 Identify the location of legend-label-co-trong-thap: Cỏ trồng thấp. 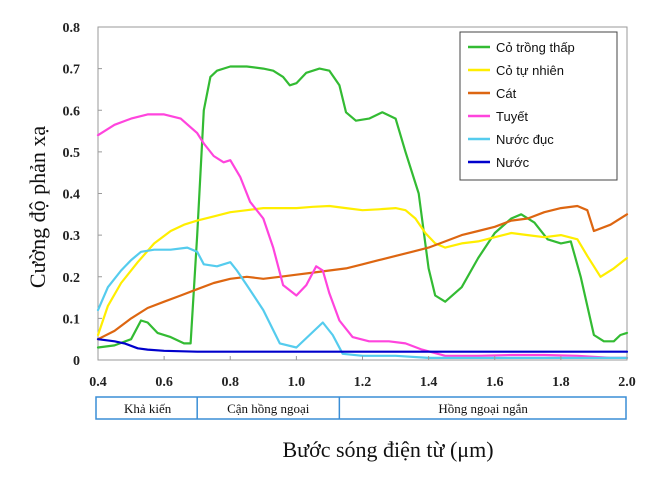
(535, 47).